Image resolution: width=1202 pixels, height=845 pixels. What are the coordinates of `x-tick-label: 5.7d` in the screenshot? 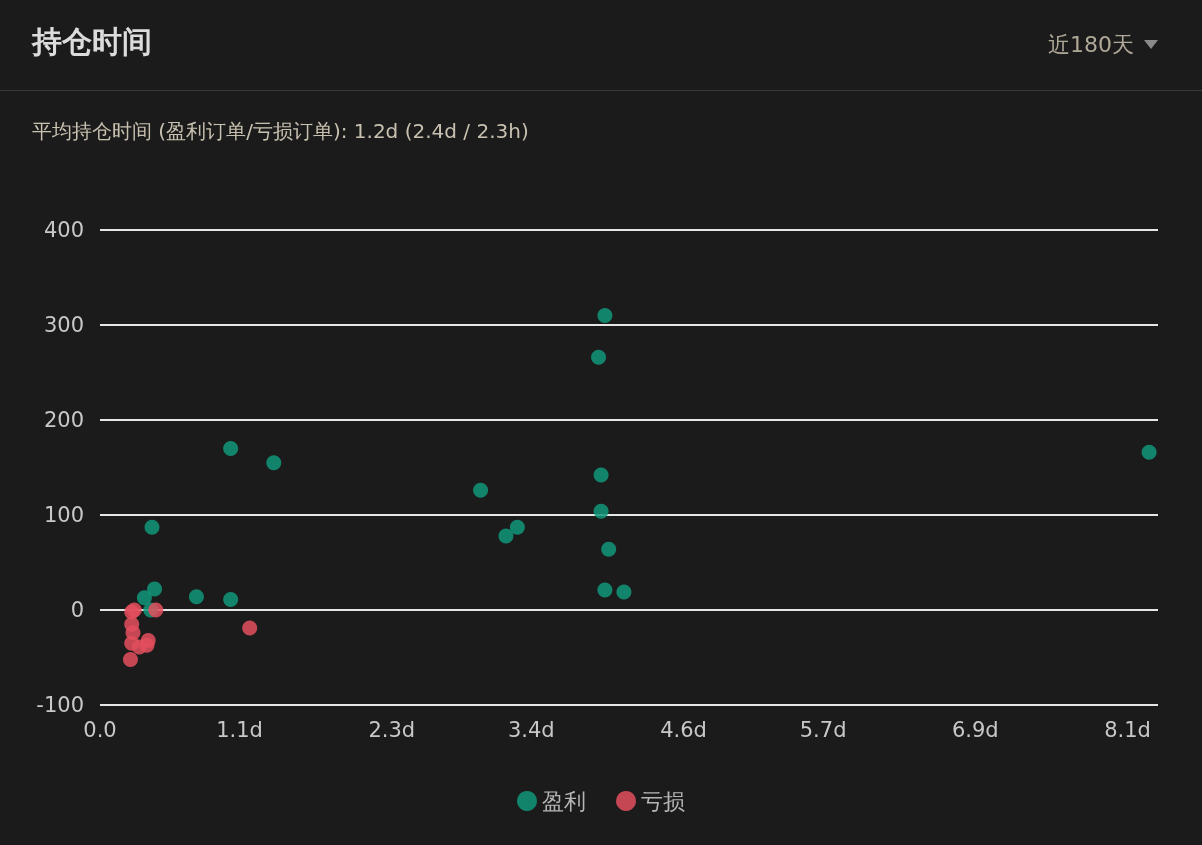 It's located at (823, 729).